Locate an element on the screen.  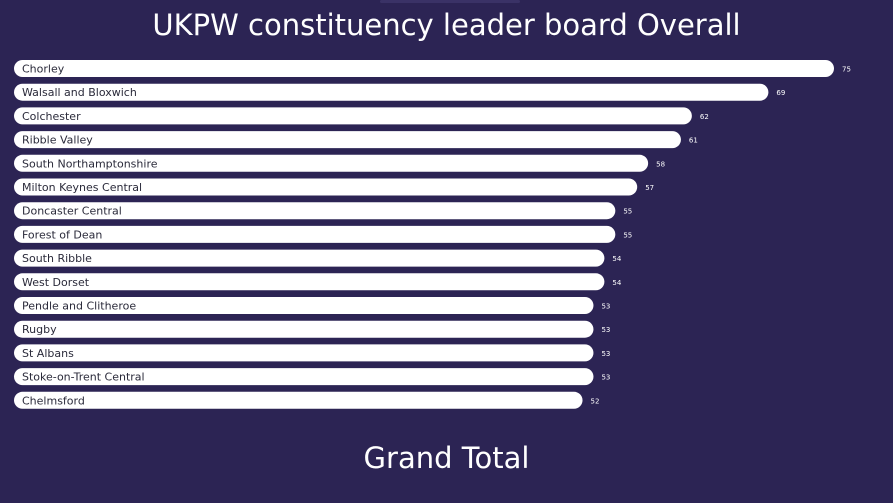
bar-row: West Dorset 54 is located at coordinates (318, 282).